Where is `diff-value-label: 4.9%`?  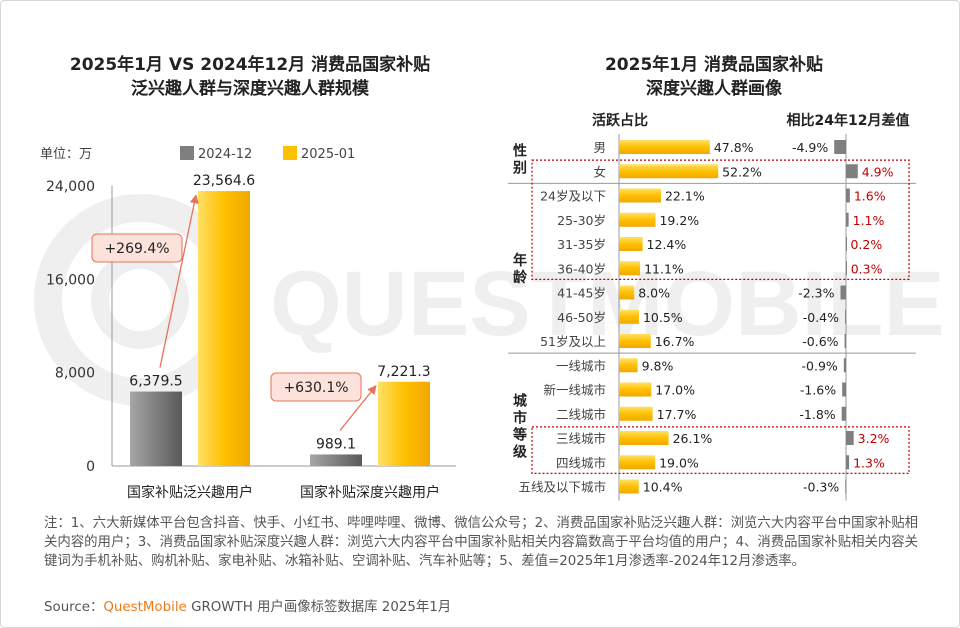
diff-value-label: 4.9% is located at coordinates (878, 171).